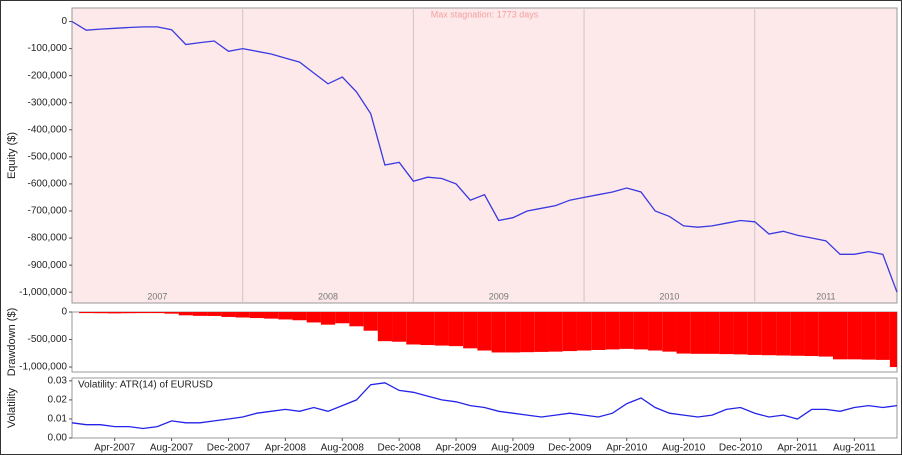 Image resolution: width=902 pixels, height=455 pixels. What do you see at coordinates (48, 129) in the screenshot?
I see `y-tick-label: -400,000` at bounding box center [48, 129].